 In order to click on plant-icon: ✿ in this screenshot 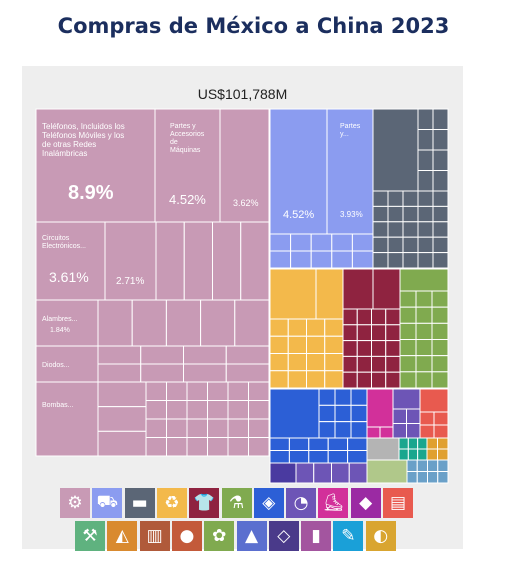, I will do `click(219, 536)`.